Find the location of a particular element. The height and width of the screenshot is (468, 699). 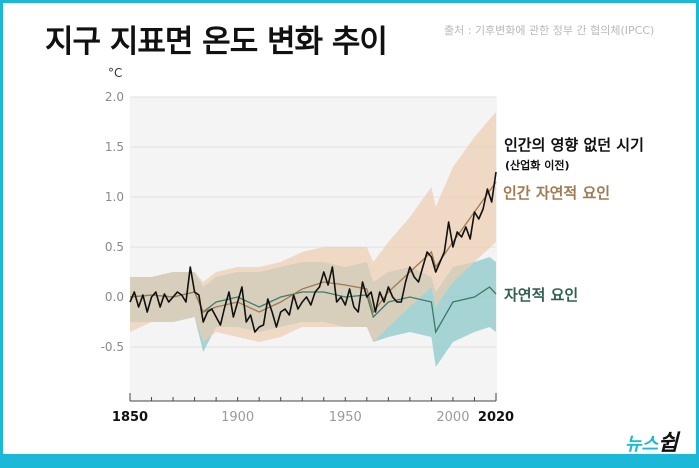

page-title: 지구 지표면 온도 변화 추이 is located at coordinates (216, 42).